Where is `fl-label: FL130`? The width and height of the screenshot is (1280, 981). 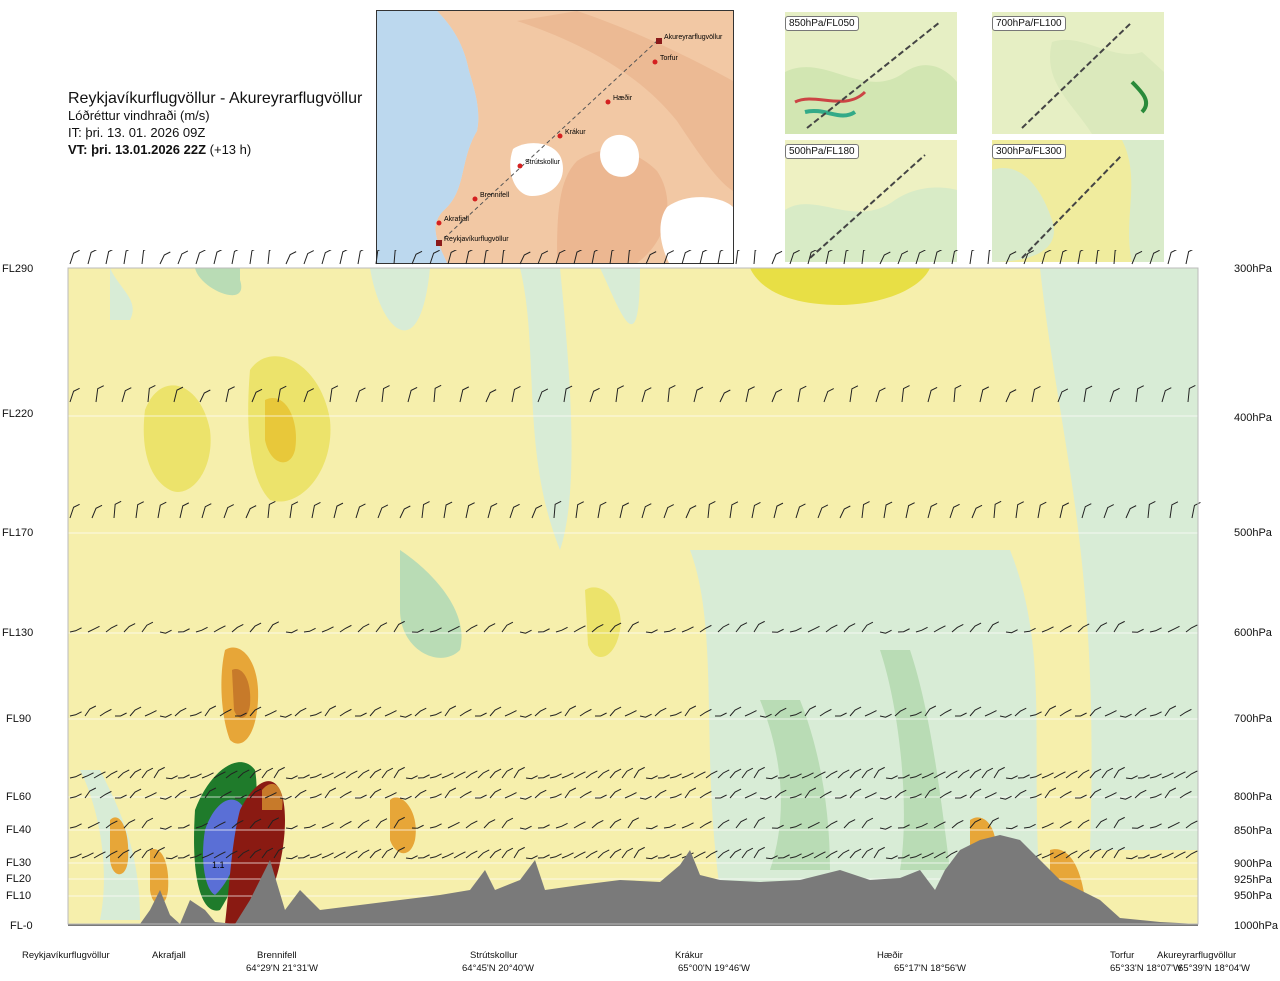
fl-label: FL130 is located at coordinates (18, 633).